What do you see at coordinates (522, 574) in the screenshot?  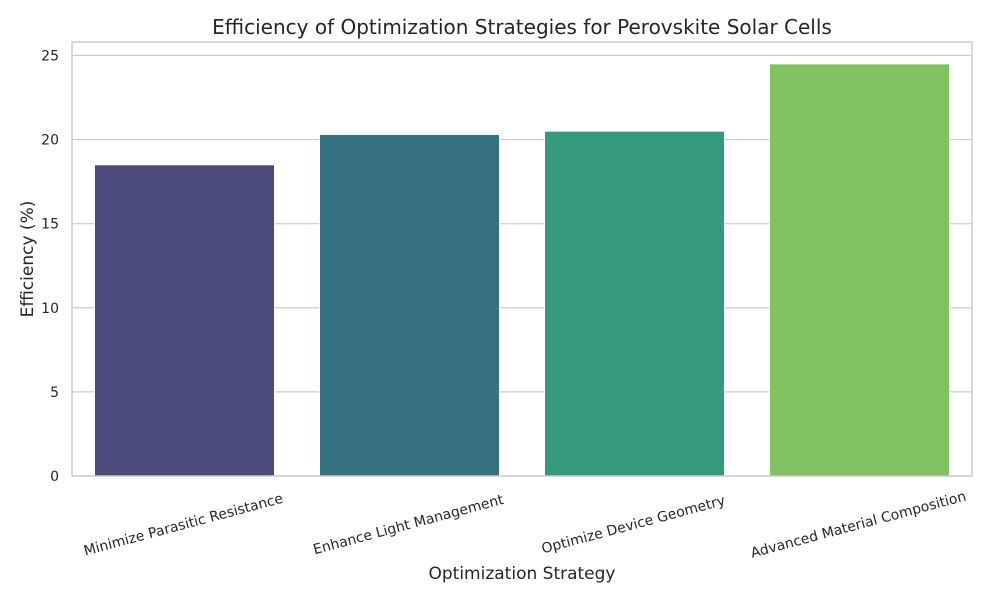 I see `x-axis-label: Optimization Strategy` at bounding box center [522, 574].